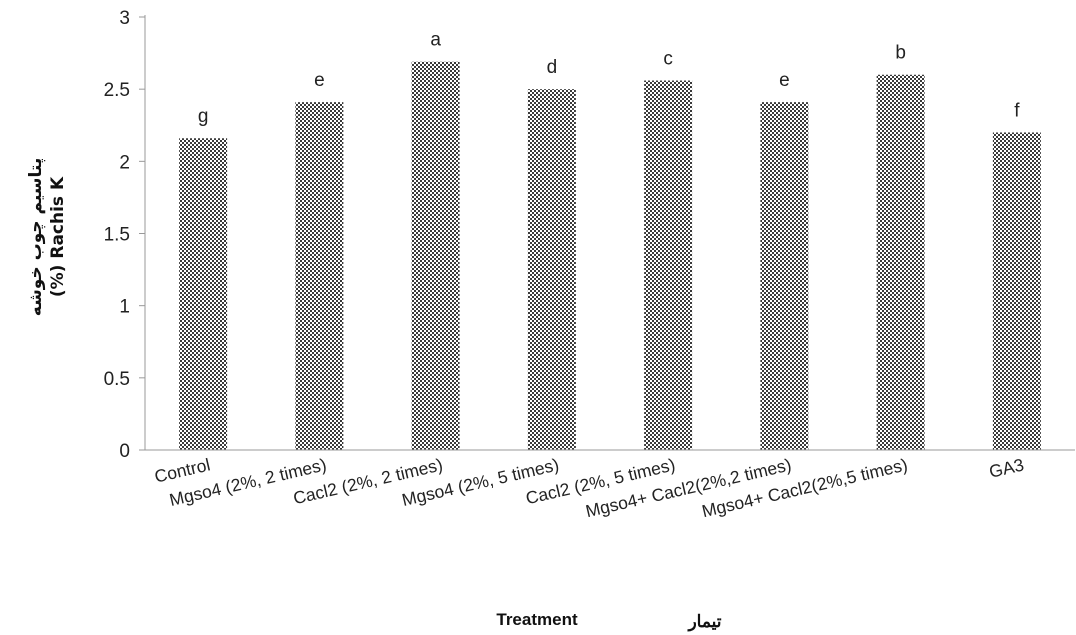 This screenshot has height=635, width=1076. I want to click on y-tick-label: 1.5, so click(117, 235).